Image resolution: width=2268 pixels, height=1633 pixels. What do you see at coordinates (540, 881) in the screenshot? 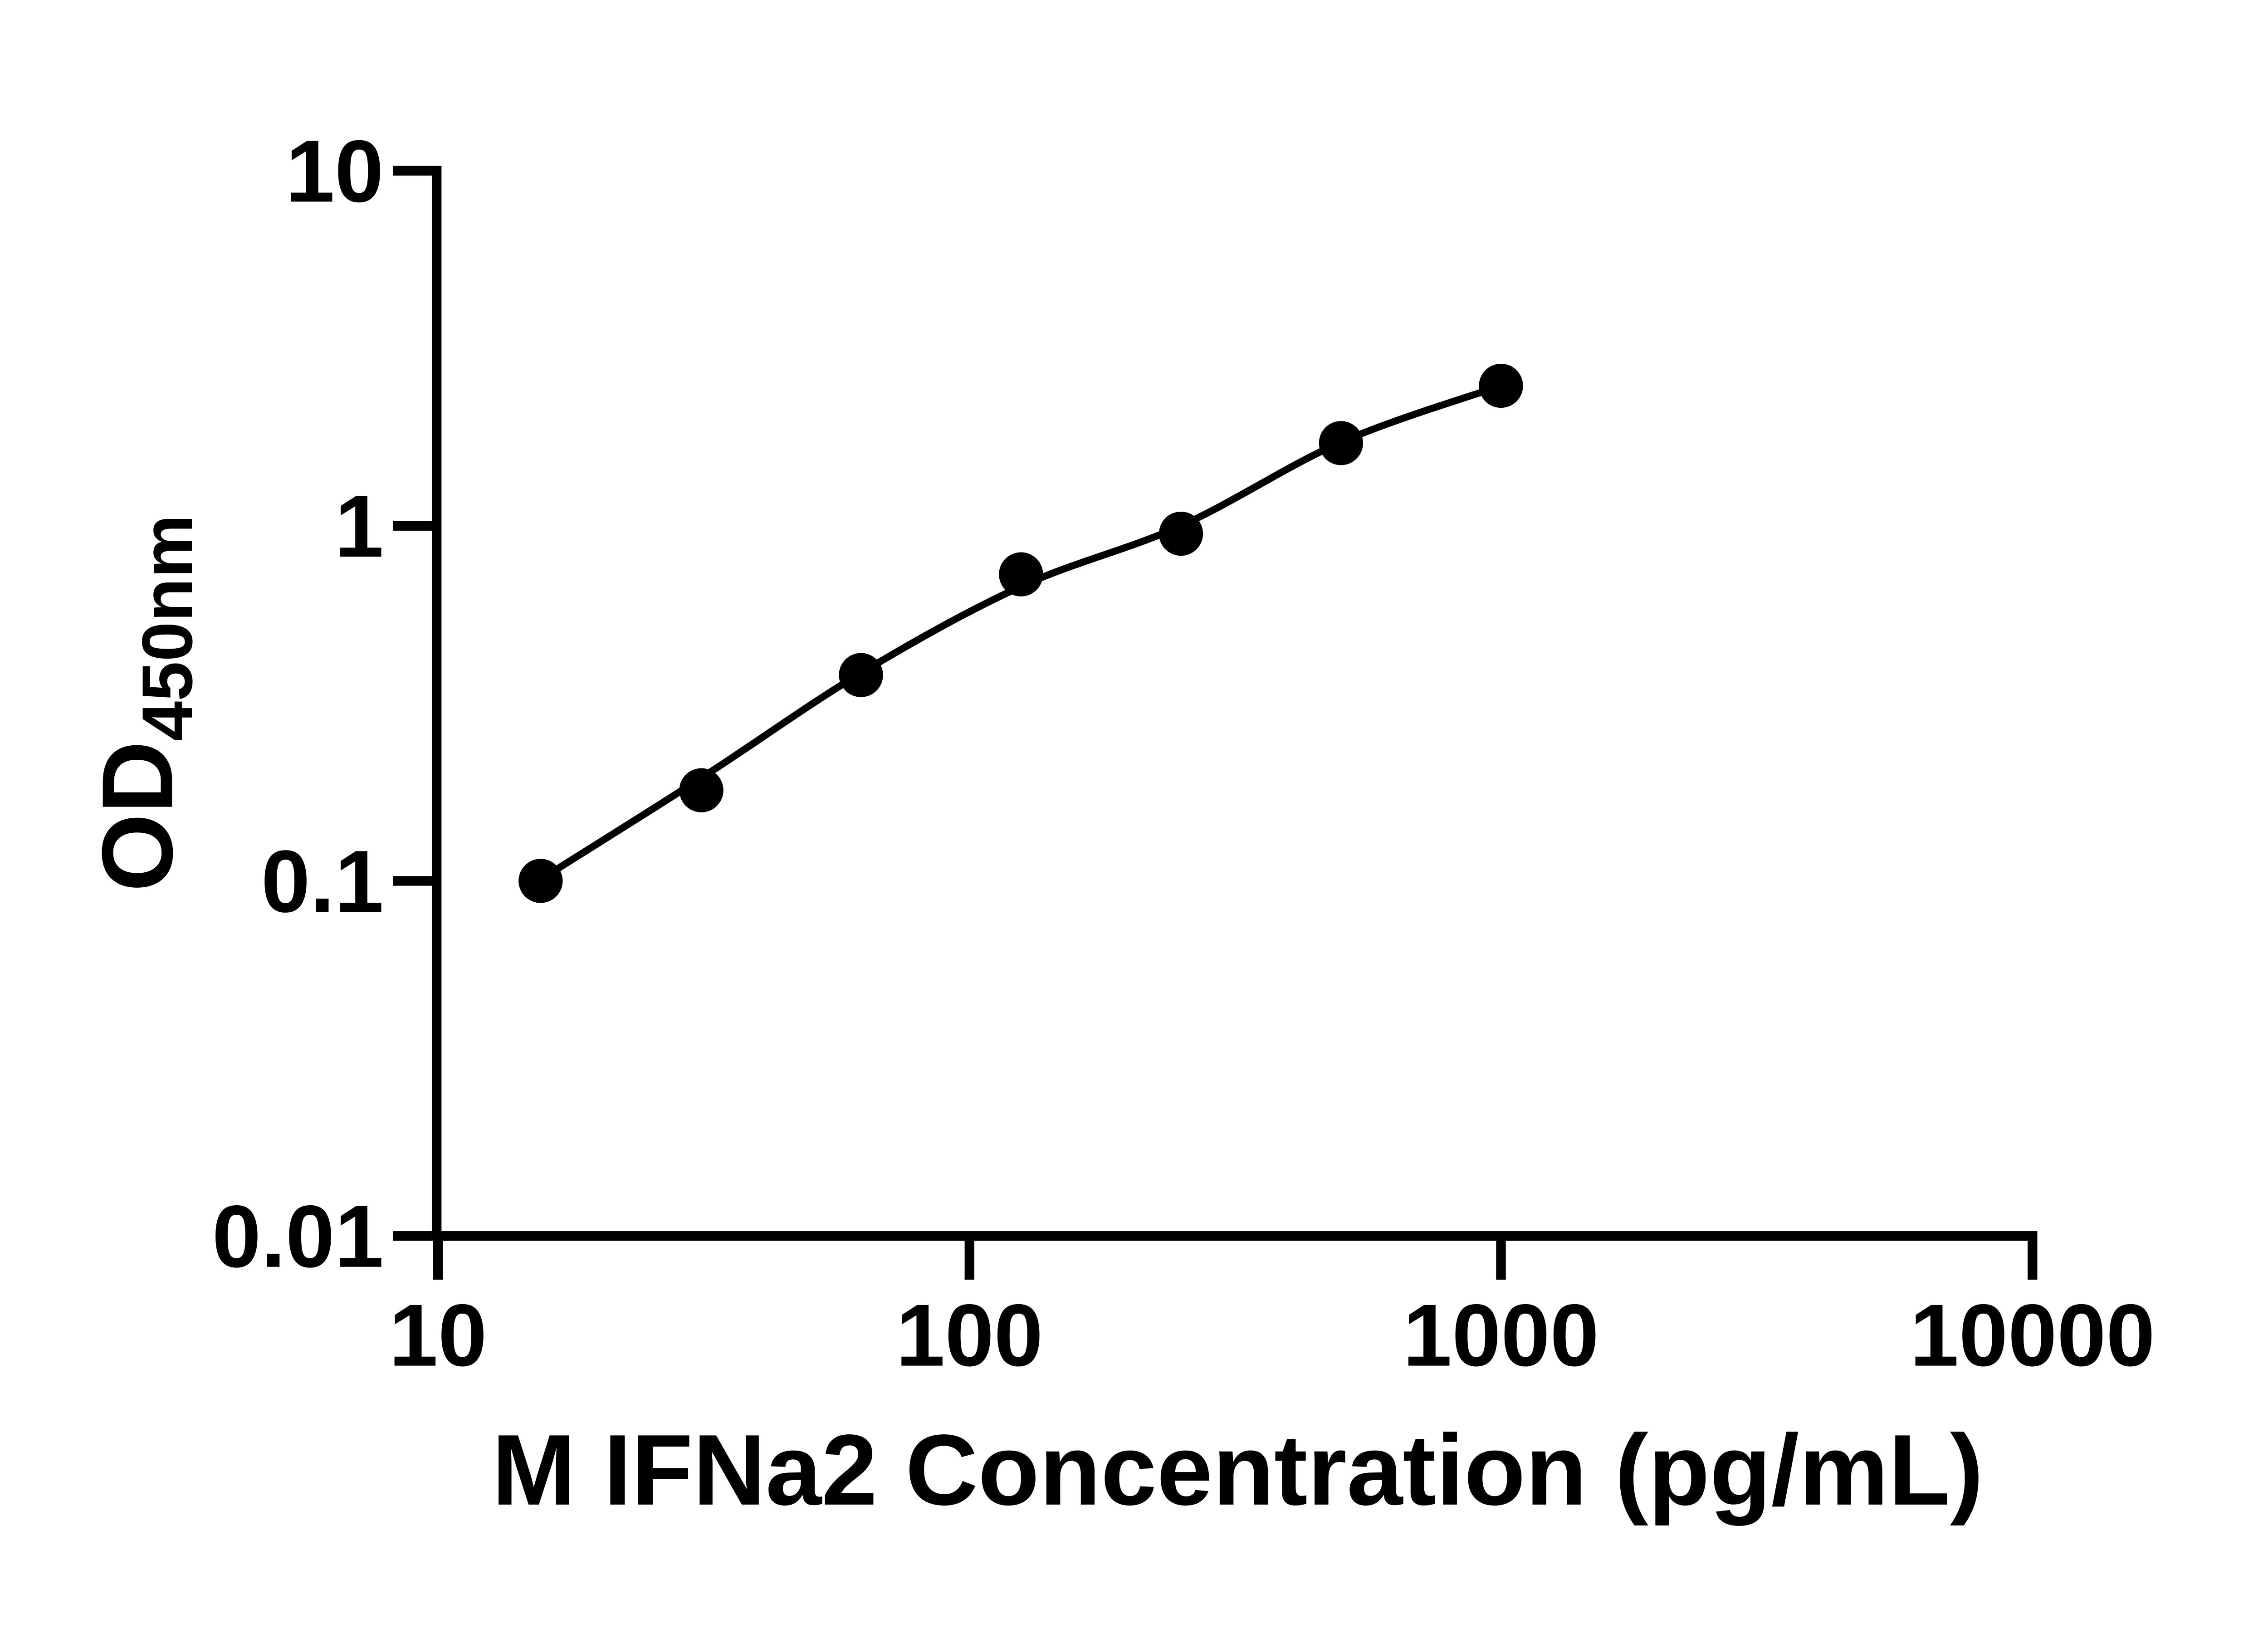
I see `data-point-15.6pg` at bounding box center [540, 881].